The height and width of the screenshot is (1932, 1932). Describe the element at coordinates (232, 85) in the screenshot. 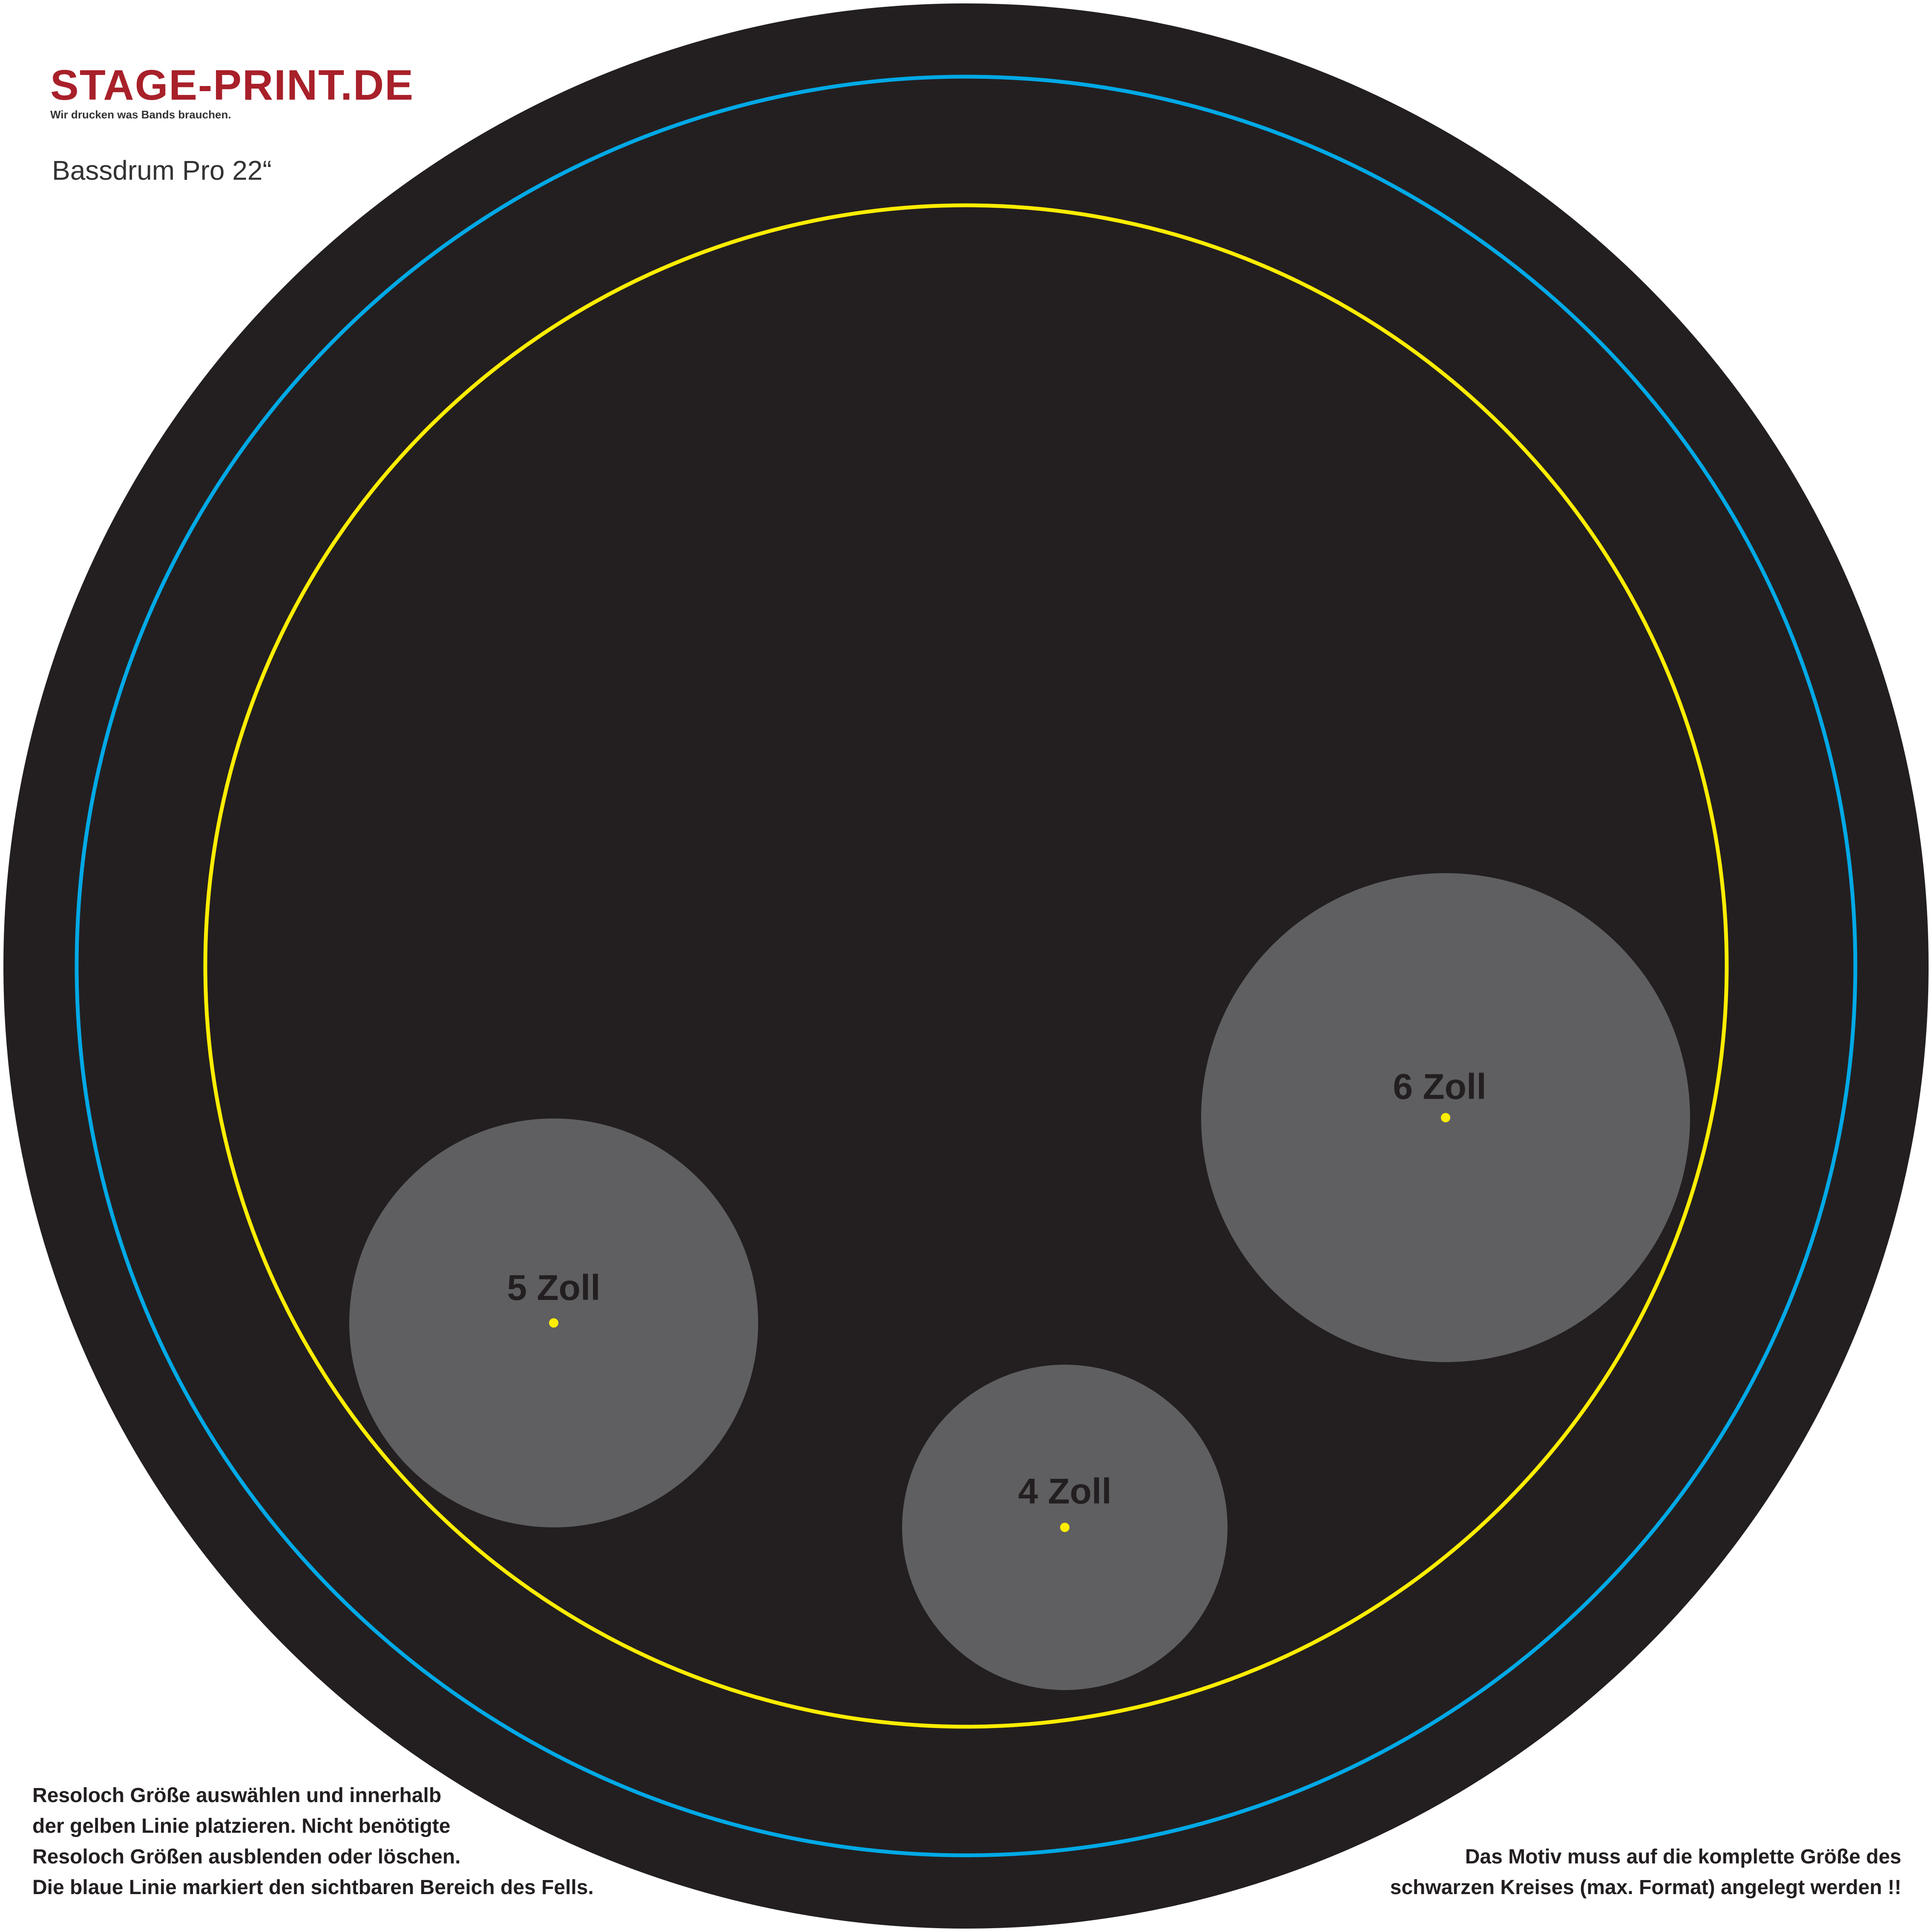

I see `logo-wordmark: STAGE-PRINT.DE` at that location.